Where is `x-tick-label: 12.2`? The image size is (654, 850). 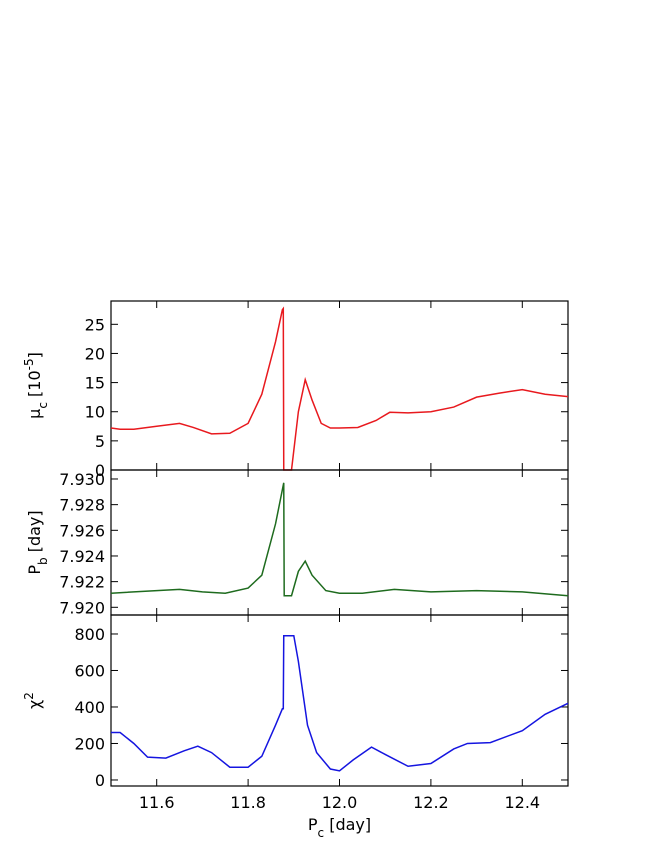
x-tick-label: 12.2 is located at coordinates (431, 802).